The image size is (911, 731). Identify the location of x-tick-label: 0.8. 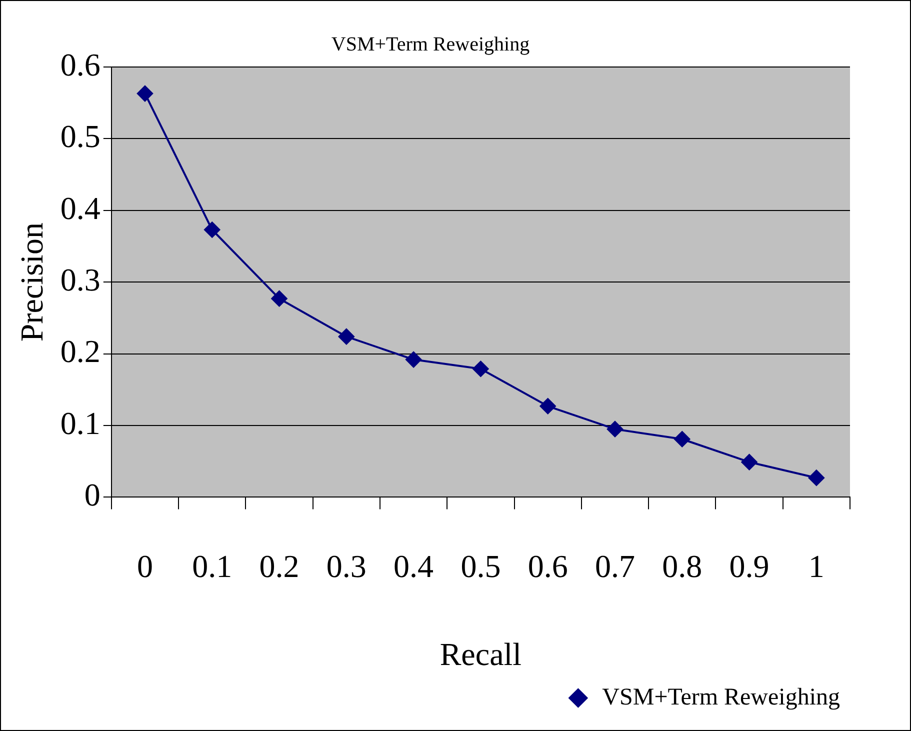
(682, 566).